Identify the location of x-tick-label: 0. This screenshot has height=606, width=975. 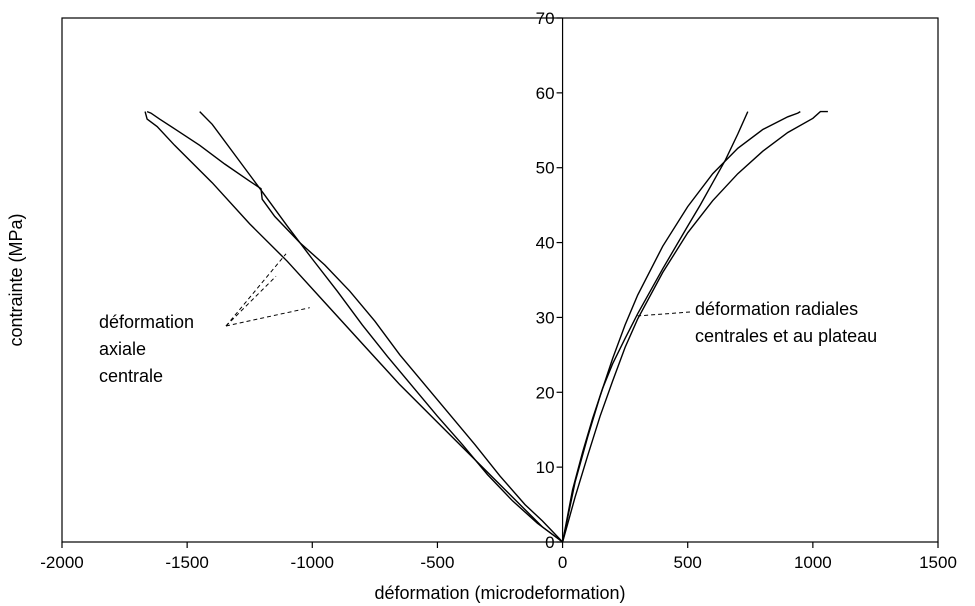
(562, 562).